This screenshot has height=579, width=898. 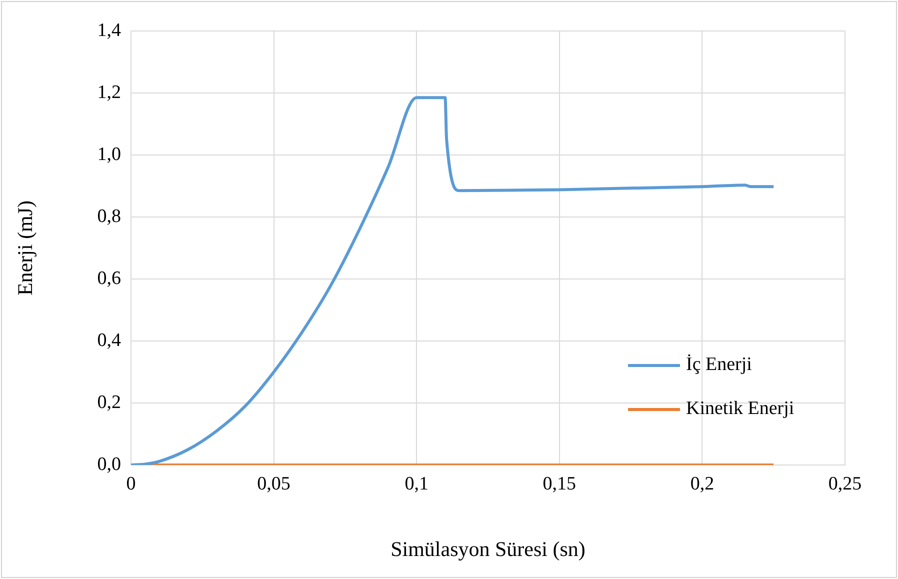 What do you see at coordinates (559, 483) in the screenshot?
I see `x-tick-label: 0,15` at bounding box center [559, 483].